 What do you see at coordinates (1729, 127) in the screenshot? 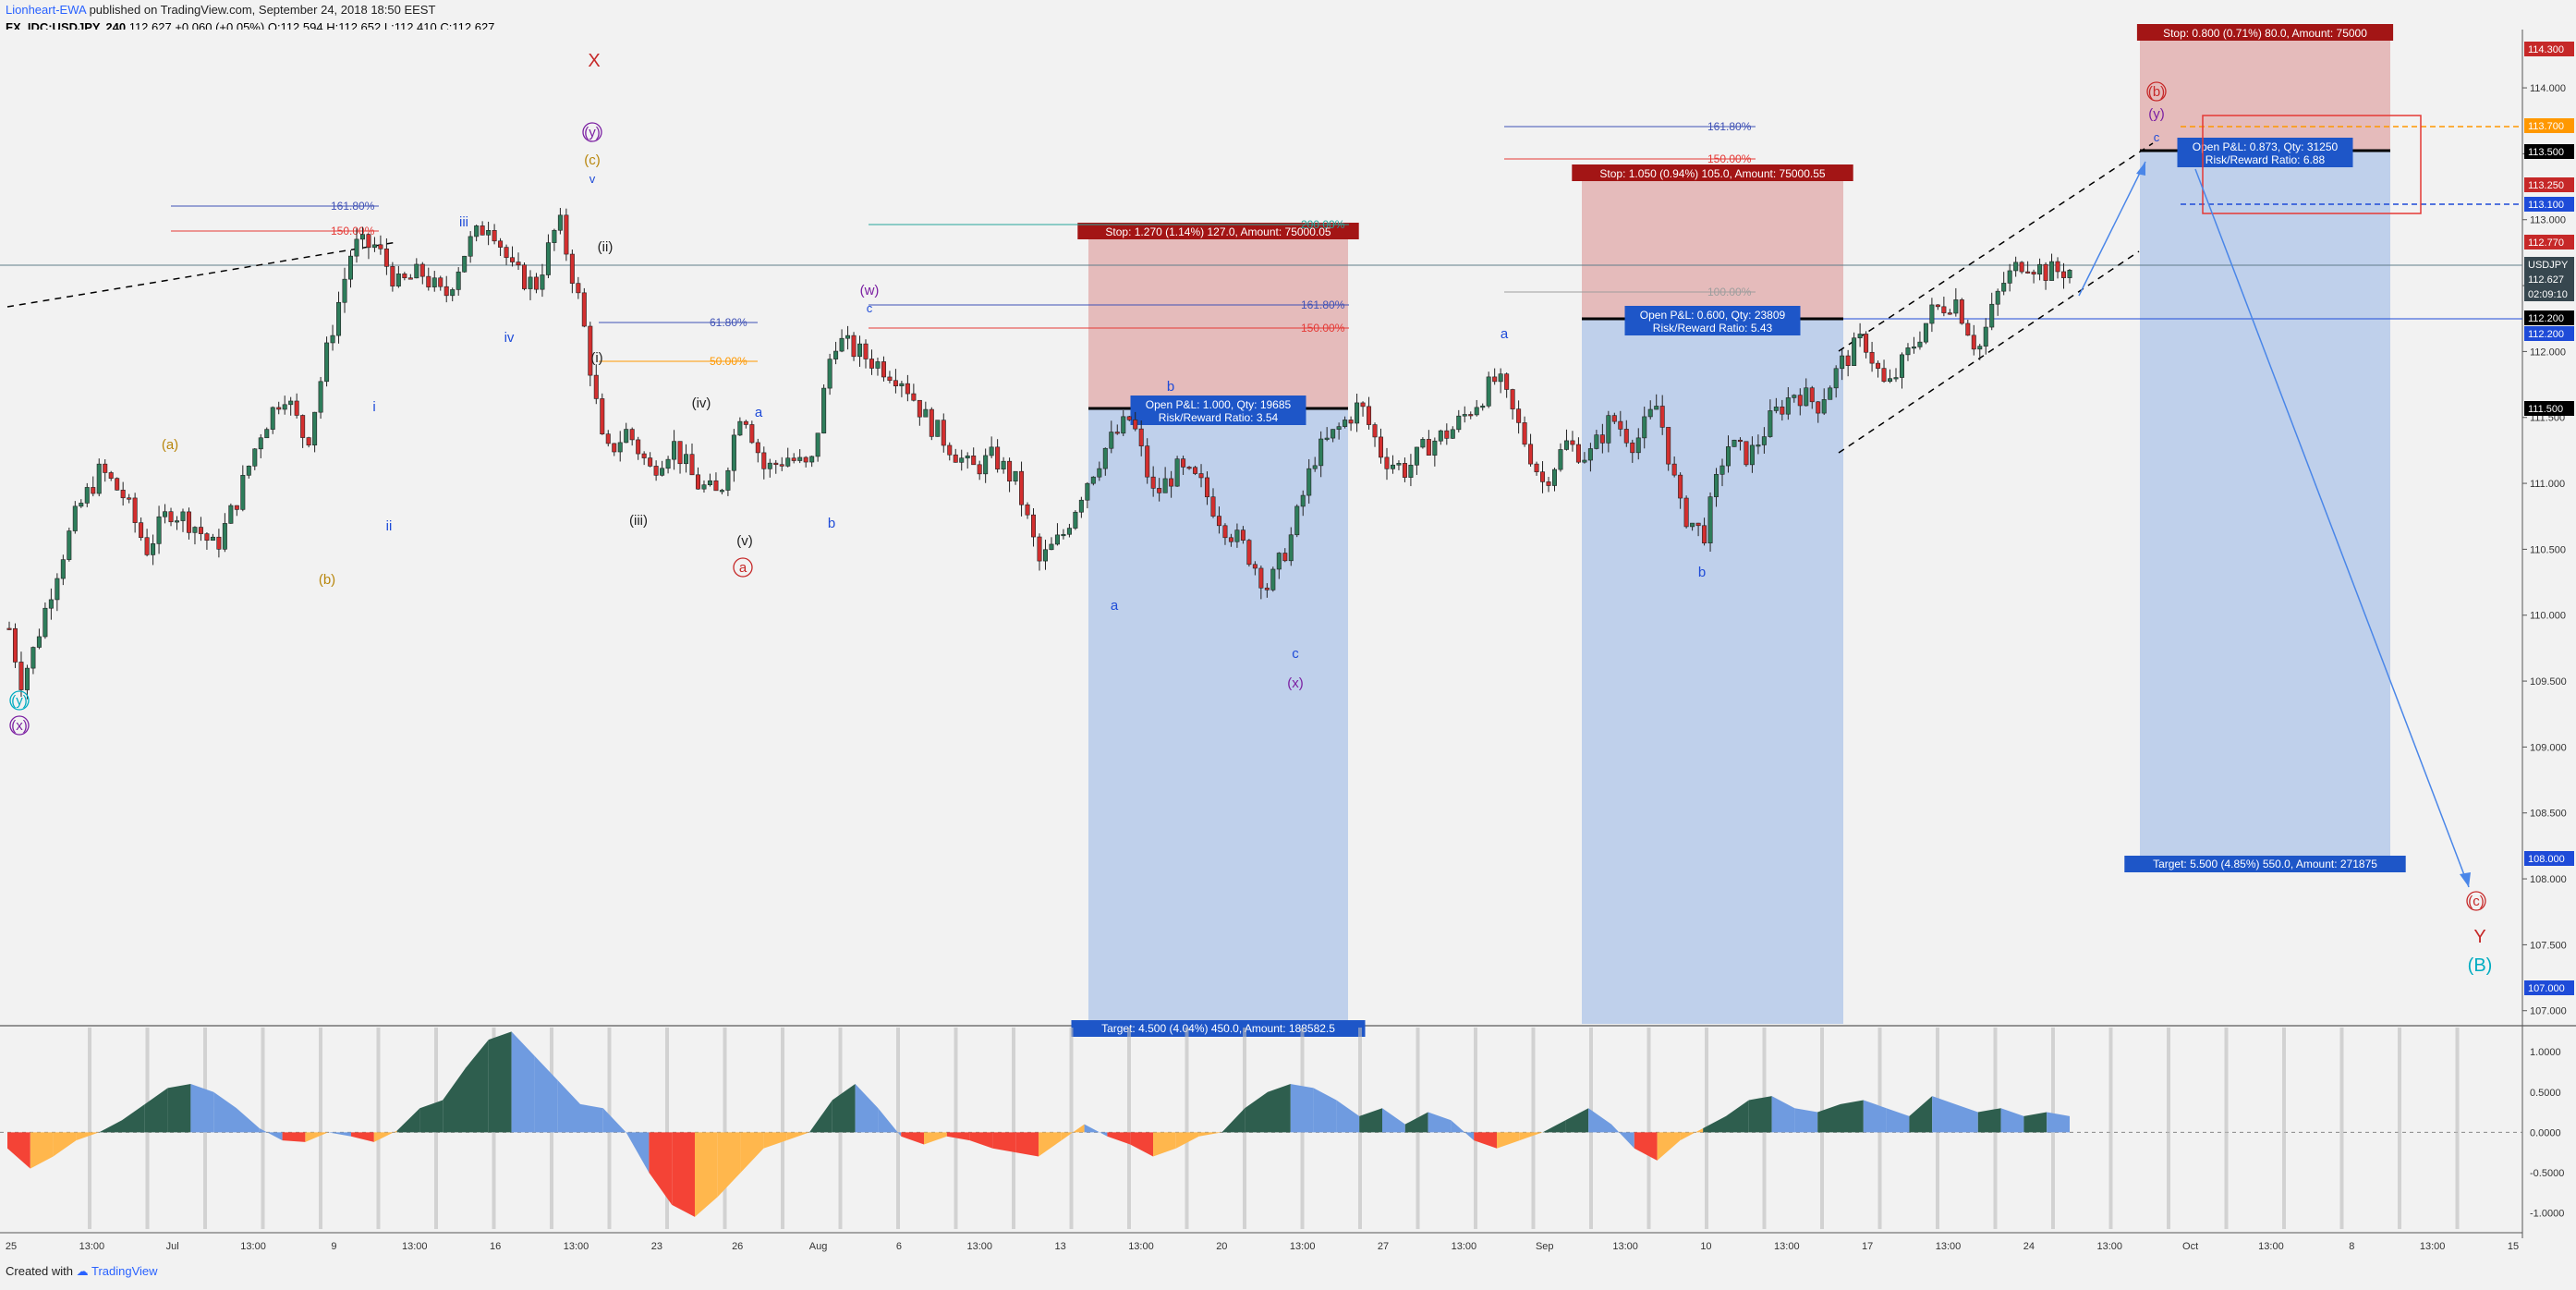
I see `fib-label-7: 161.80%` at bounding box center [1729, 127].